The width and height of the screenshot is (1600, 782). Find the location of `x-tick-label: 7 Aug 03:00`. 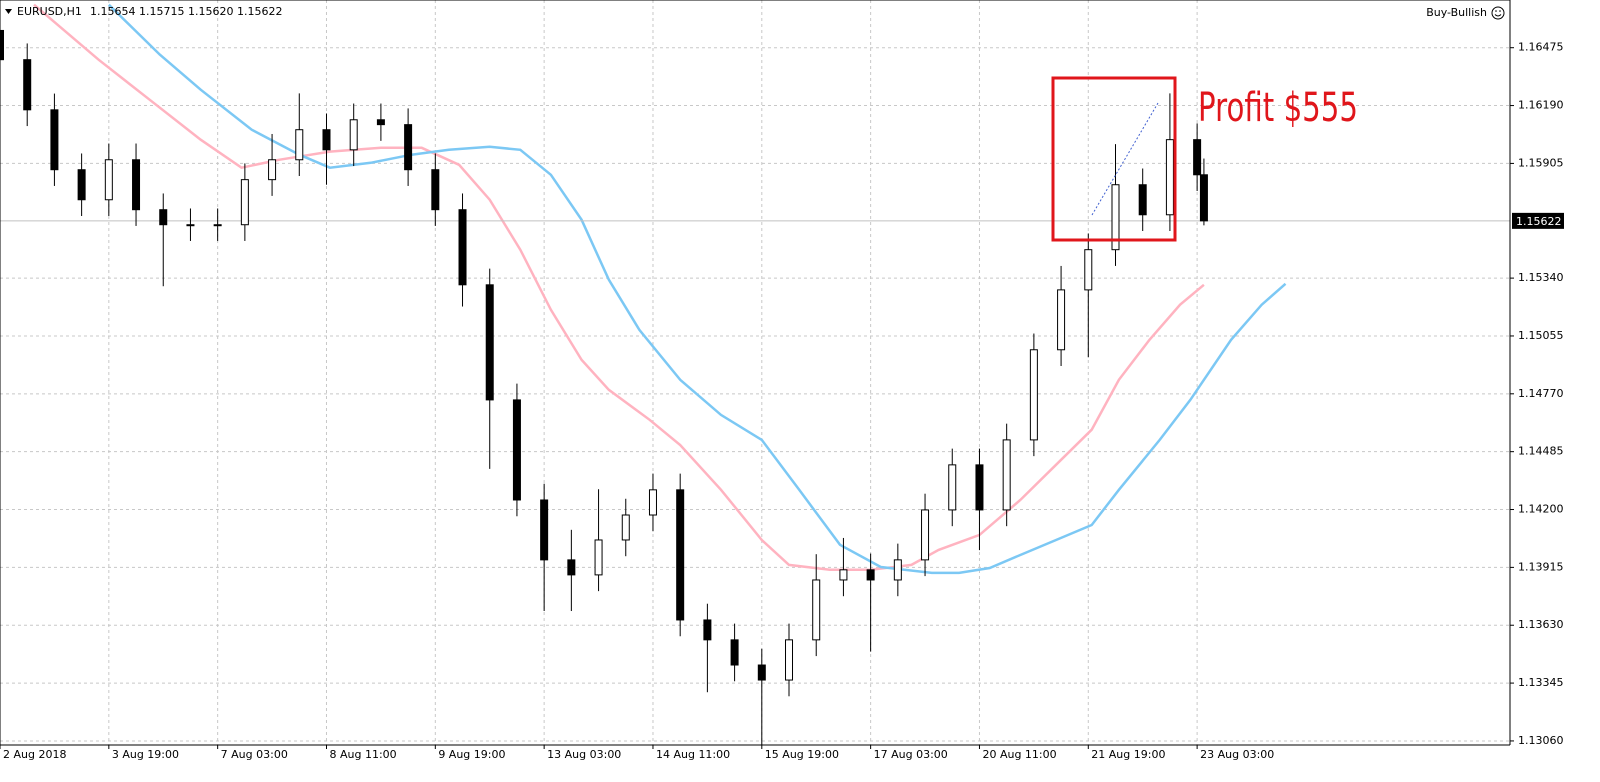

x-tick-label: 7 Aug 03:00 is located at coordinates (254, 754).